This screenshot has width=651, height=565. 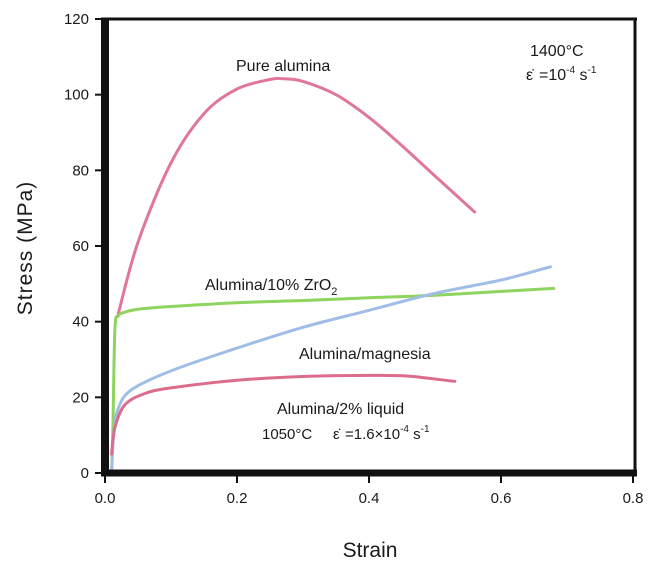 What do you see at coordinates (552, 75) in the screenshot?
I see `strain-rate-value: =10` at bounding box center [552, 75].